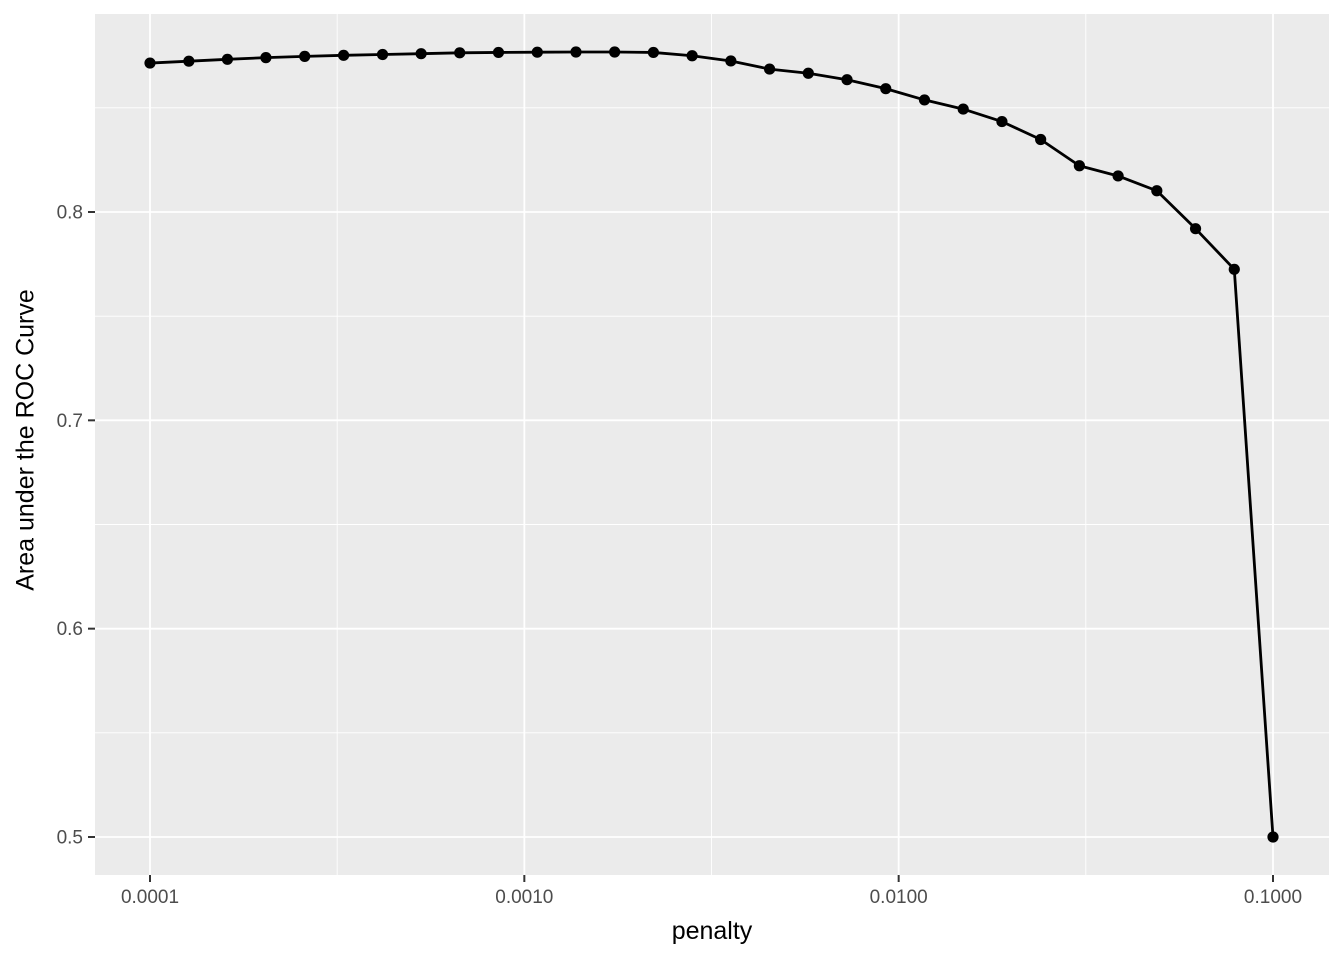 Image resolution: width=1344 pixels, height=960 pixels. I want to click on x-tick-label: 0.1000, so click(1273, 897).